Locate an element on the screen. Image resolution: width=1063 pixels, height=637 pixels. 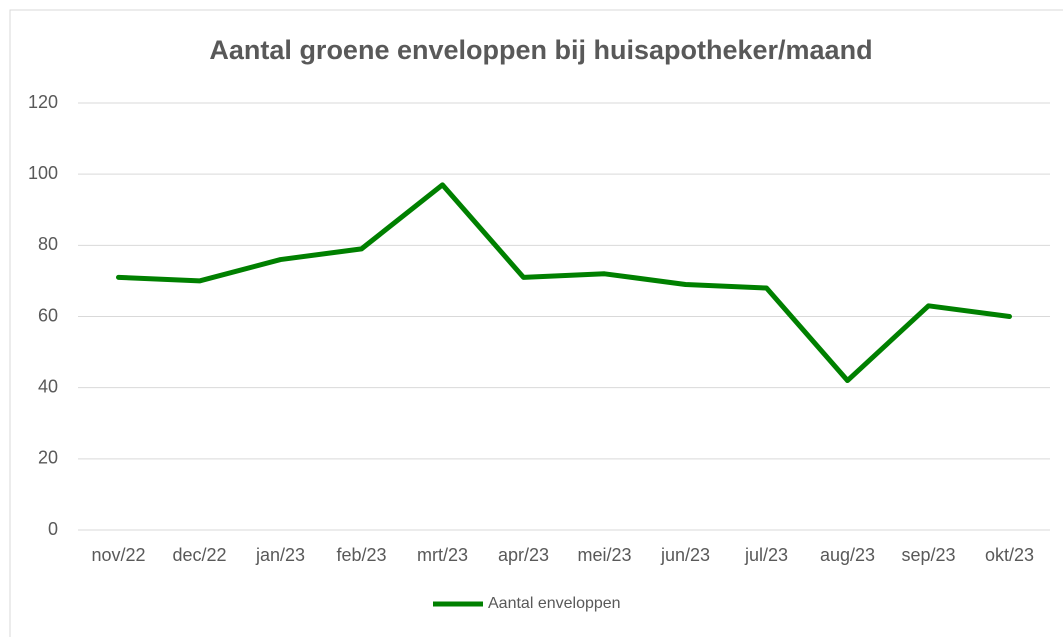
x-tick-label: aug/23 is located at coordinates (847, 555).